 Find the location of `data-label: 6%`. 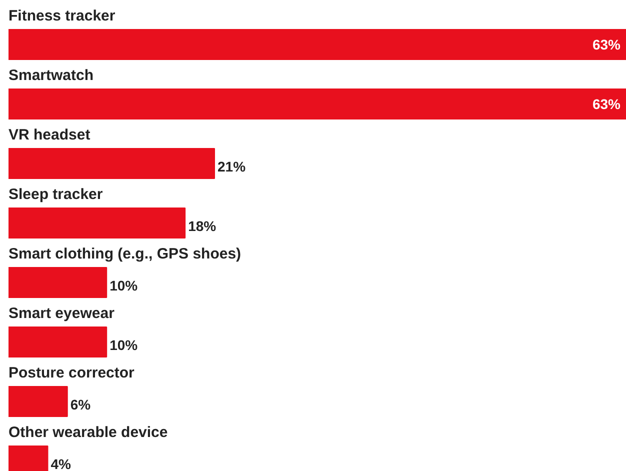

data-label: 6% is located at coordinates (81, 404).